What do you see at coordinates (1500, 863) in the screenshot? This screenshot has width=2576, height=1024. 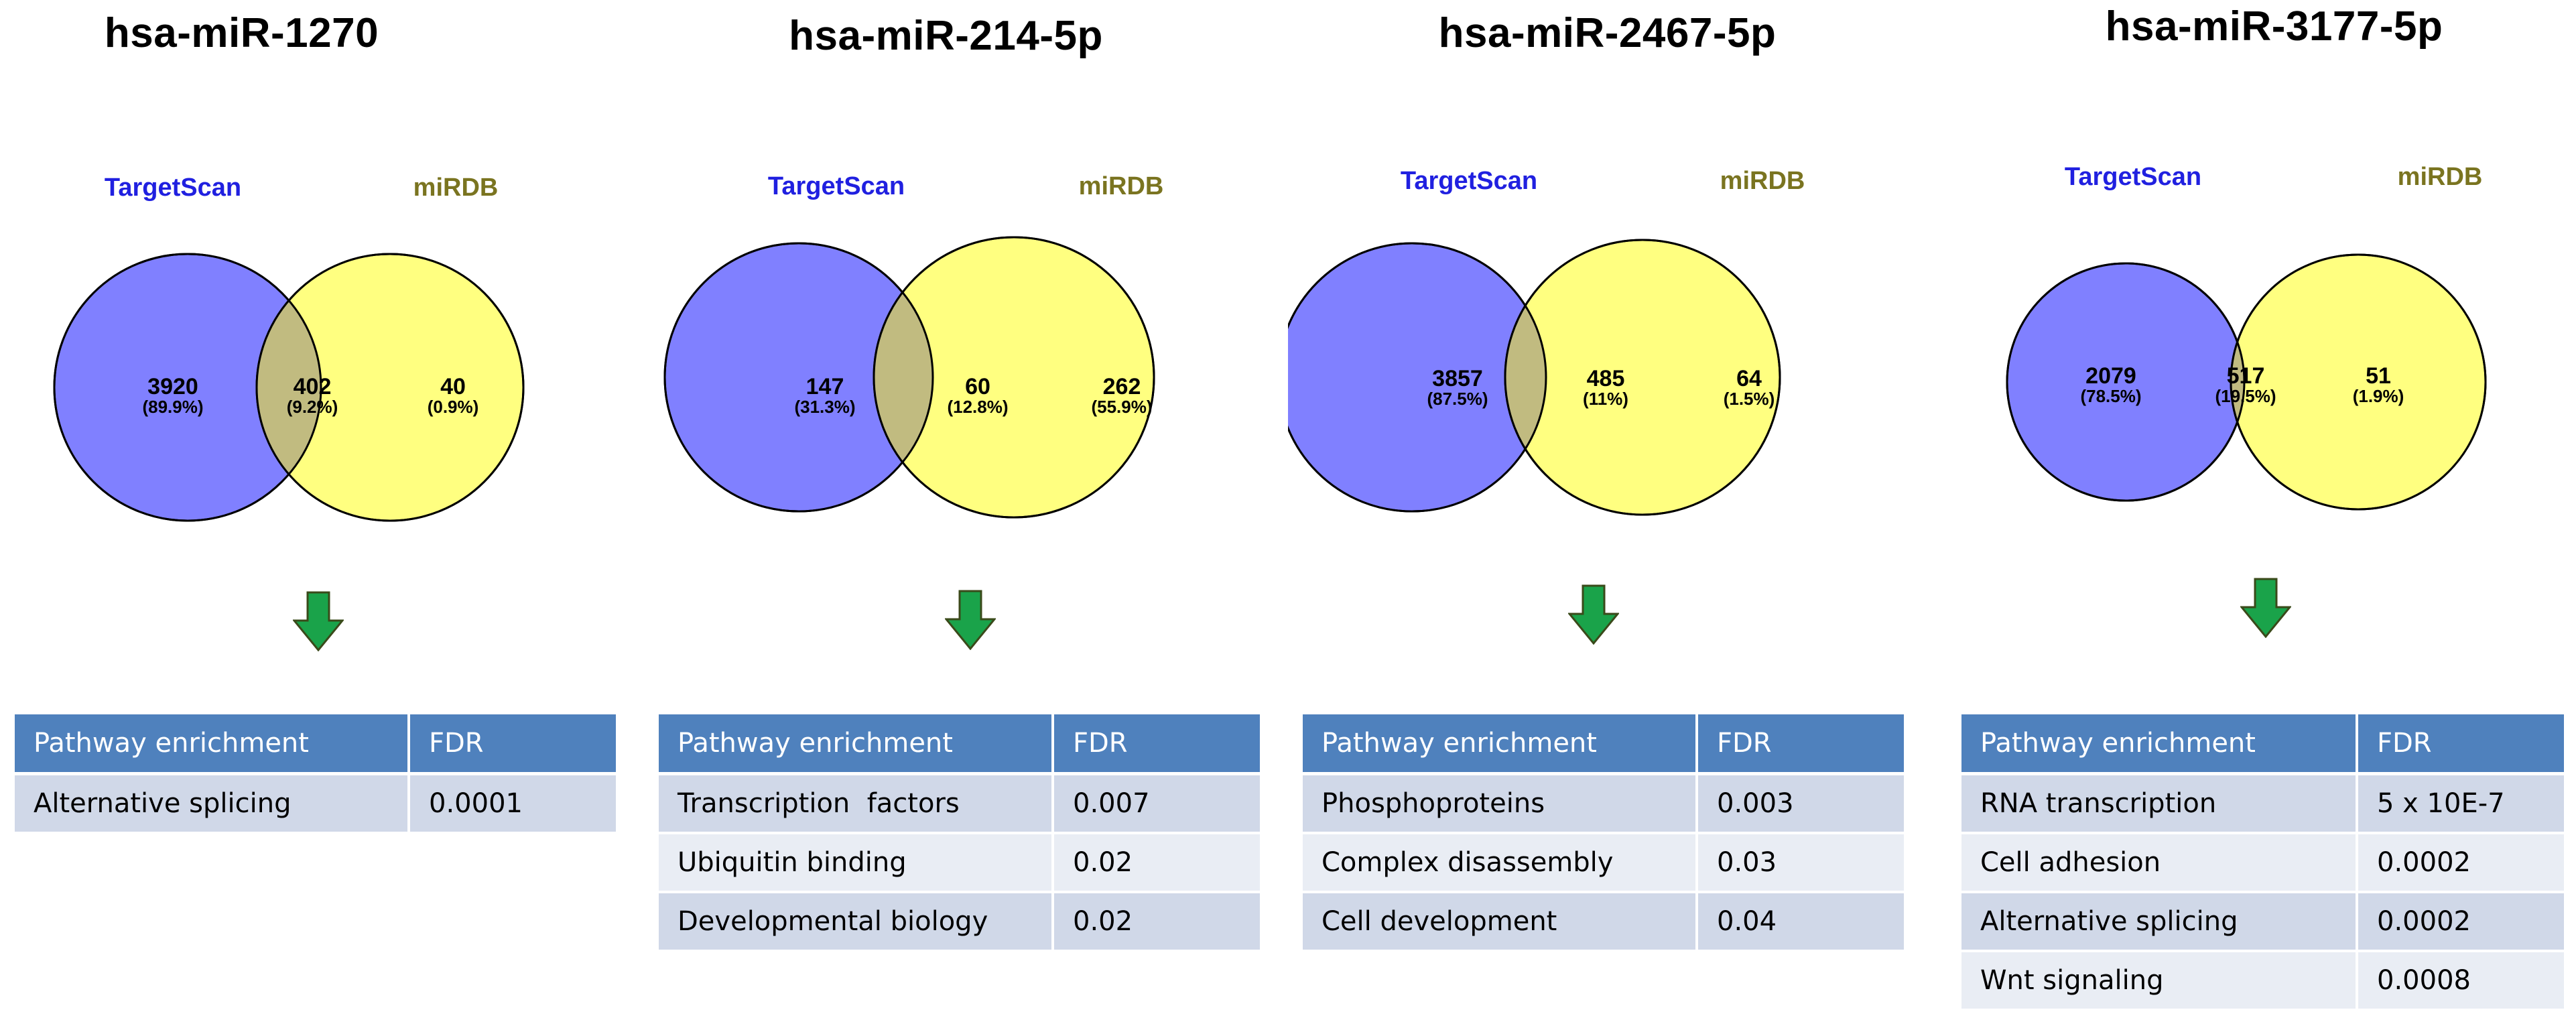 I see `pathway-cell: Complex disassembly` at bounding box center [1500, 863].